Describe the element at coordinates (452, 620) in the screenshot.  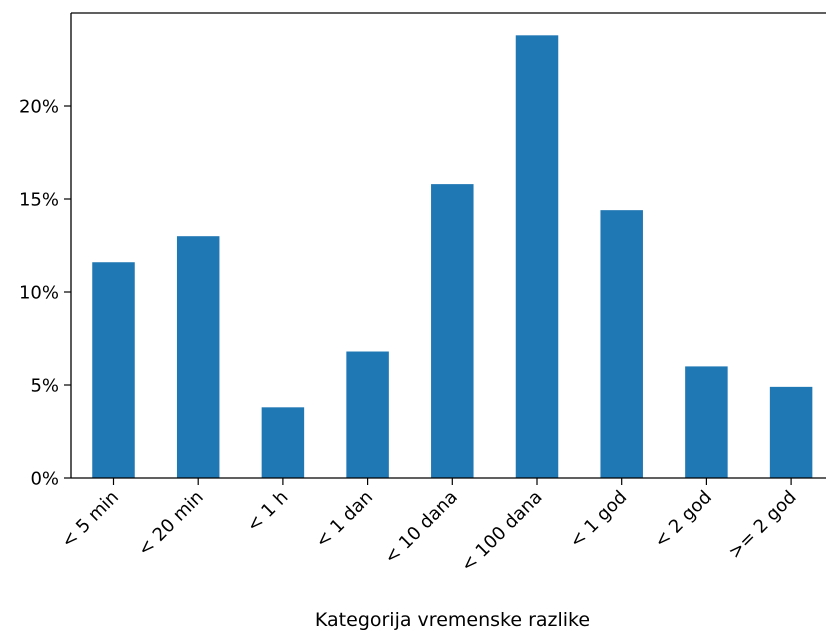
I see `x-axis-label: Kategorija vremenske razlike` at that location.